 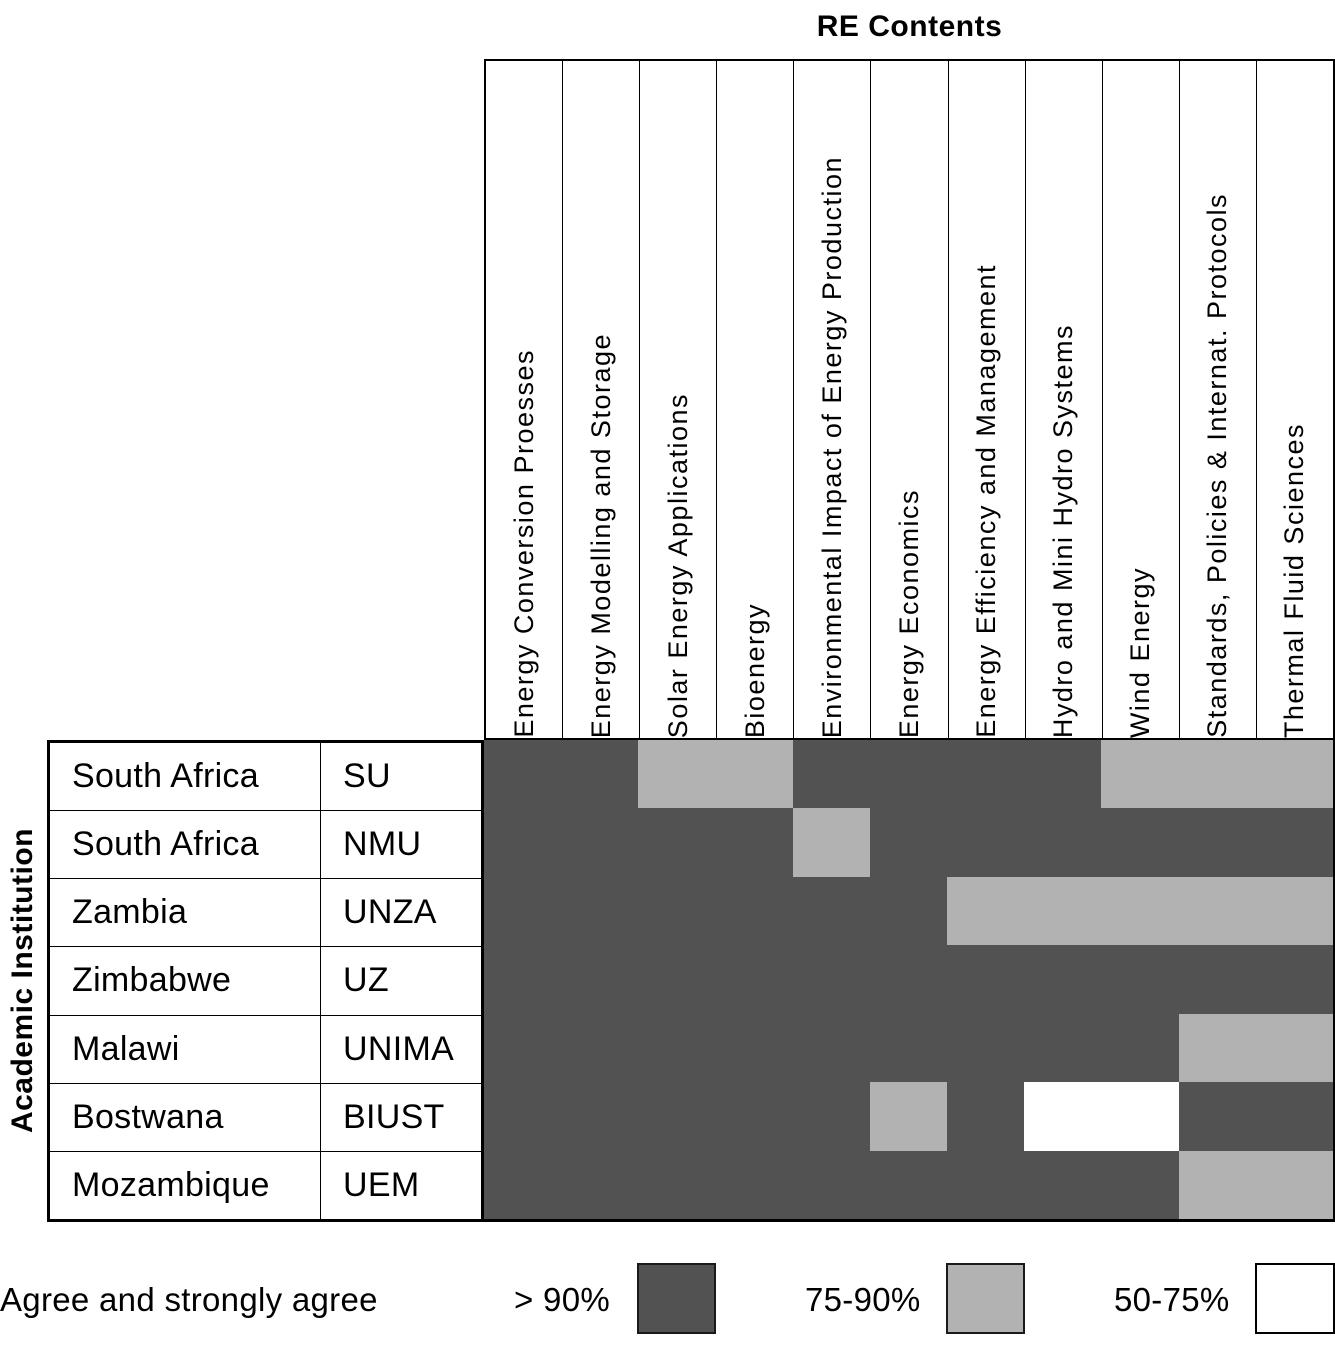 I want to click on row-axis: Academic Institution, so click(x=23, y=981).